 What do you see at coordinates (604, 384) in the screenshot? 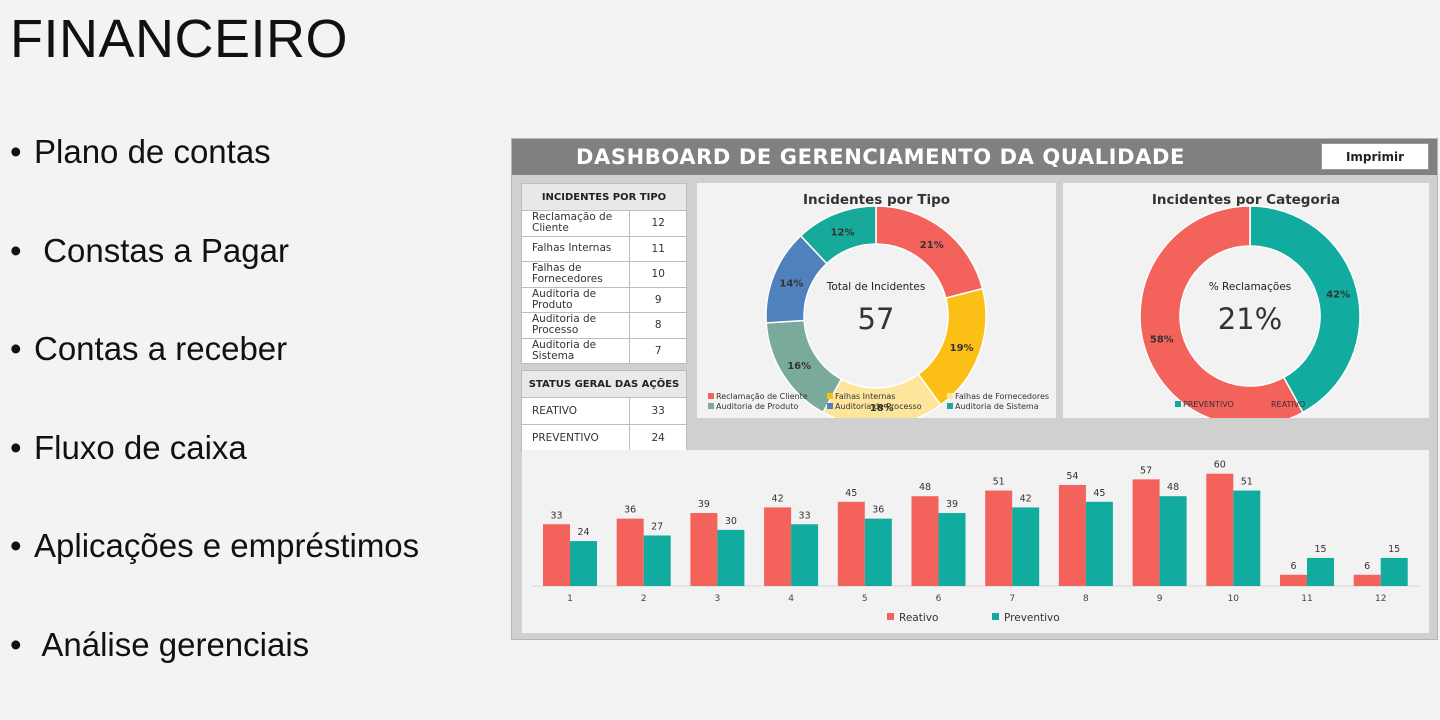
I see `table-header: STATUS GERAL DAS AÇÕES` at bounding box center [604, 384].